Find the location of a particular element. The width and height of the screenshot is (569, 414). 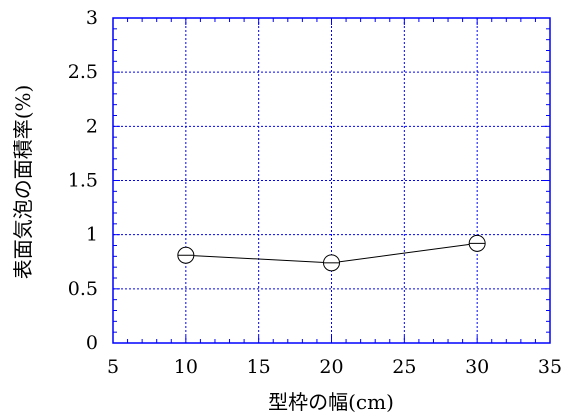

x-tick-labels: 5 10 15 20 25 30 35 is located at coordinates (334, 367).